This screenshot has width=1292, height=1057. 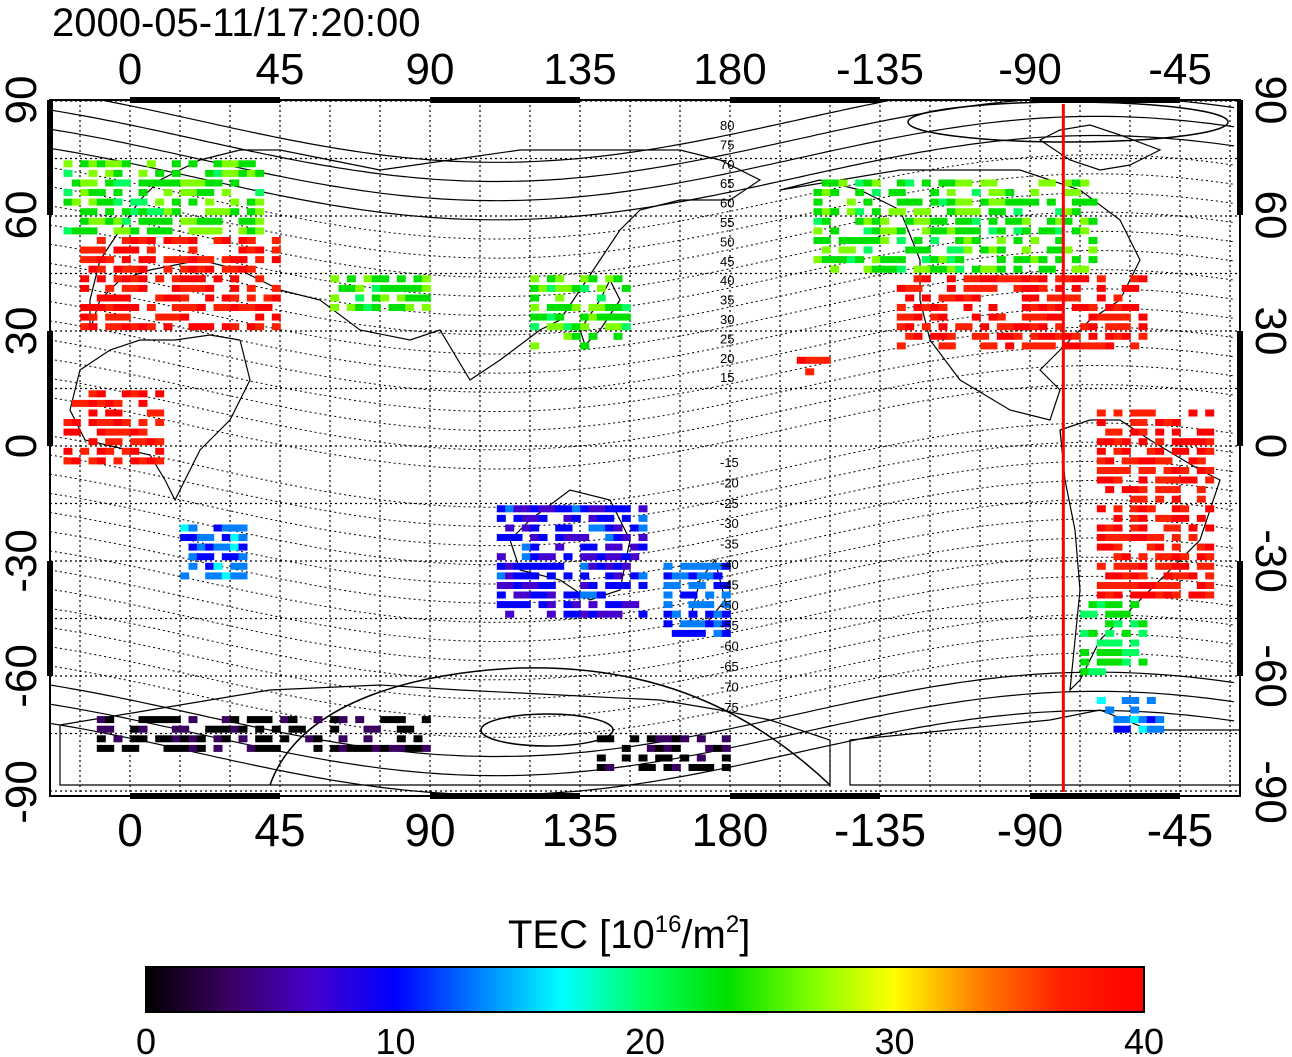 I want to click on coastline-path, so click(x=445, y=735).